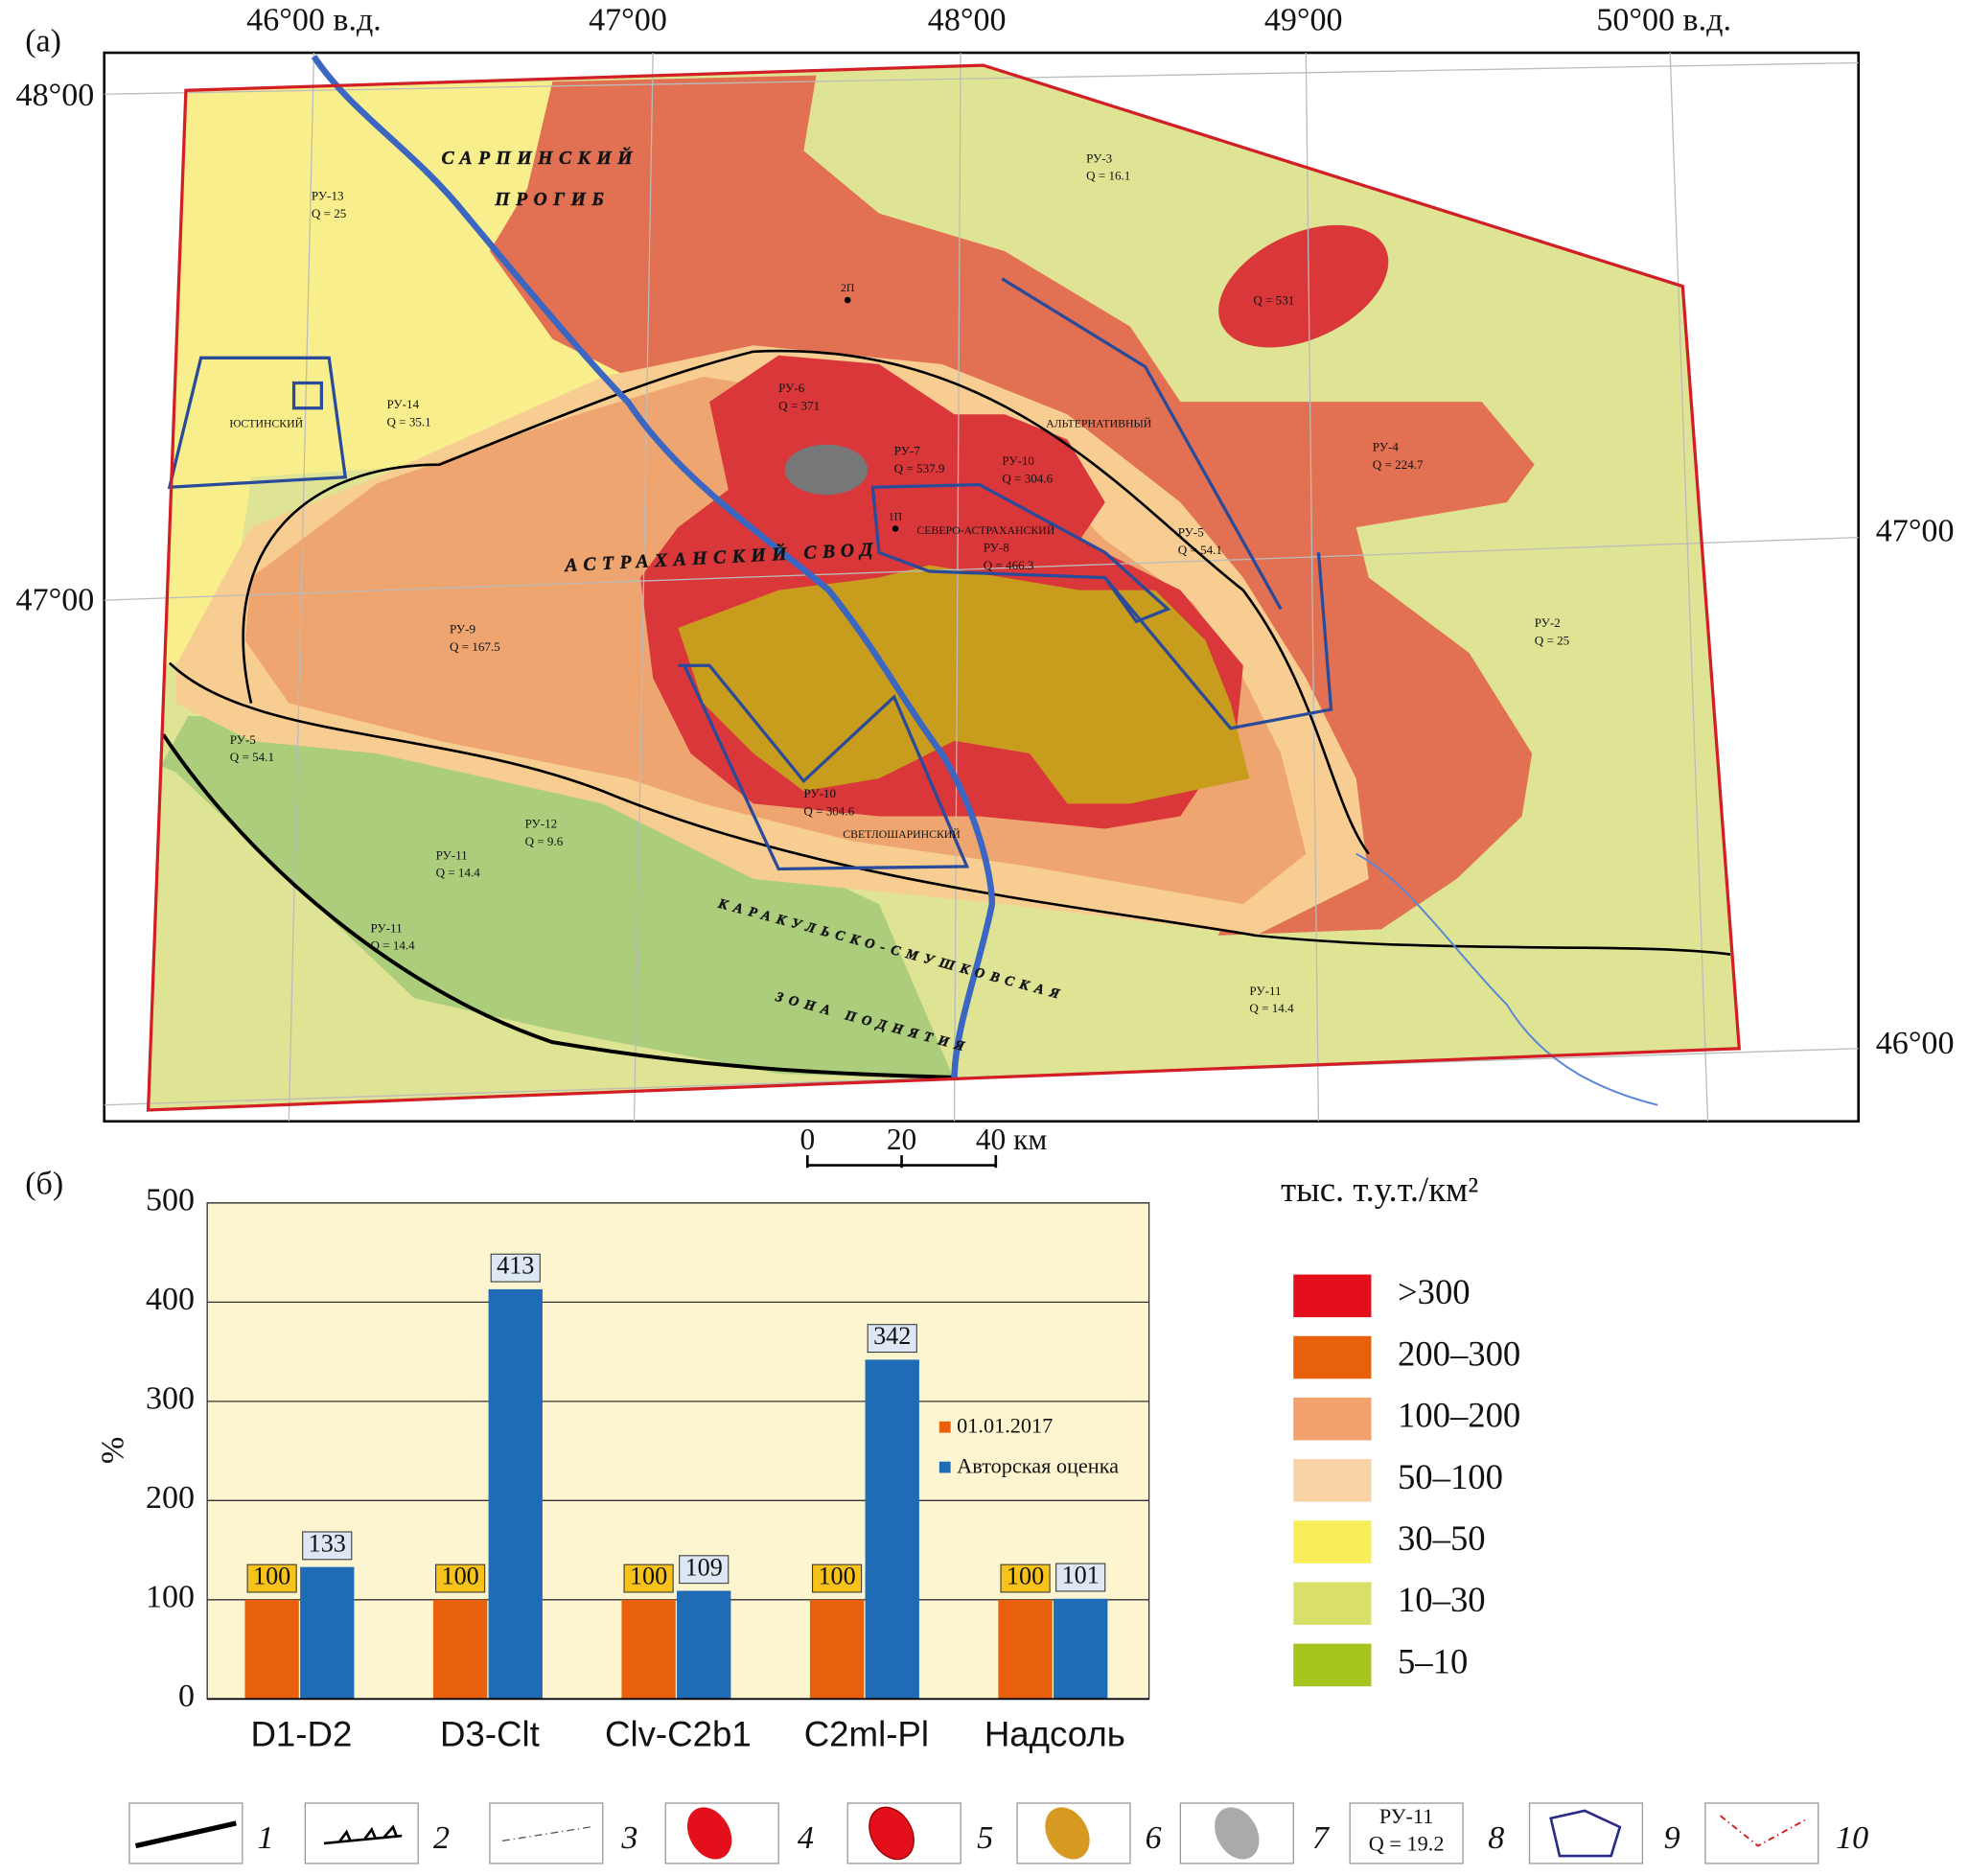 The height and width of the screenshot is (1876, 1969). I want to click on symbol-number: 2, so click(441, 1838).